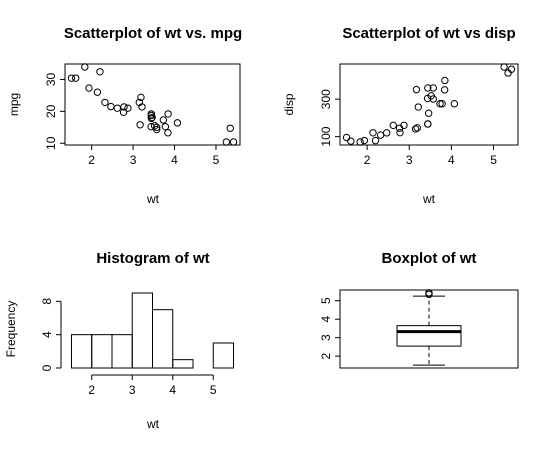  Describe the element at coordinates (51, 79) in the screenshot. I see `y-tick-label: 30` at that location.